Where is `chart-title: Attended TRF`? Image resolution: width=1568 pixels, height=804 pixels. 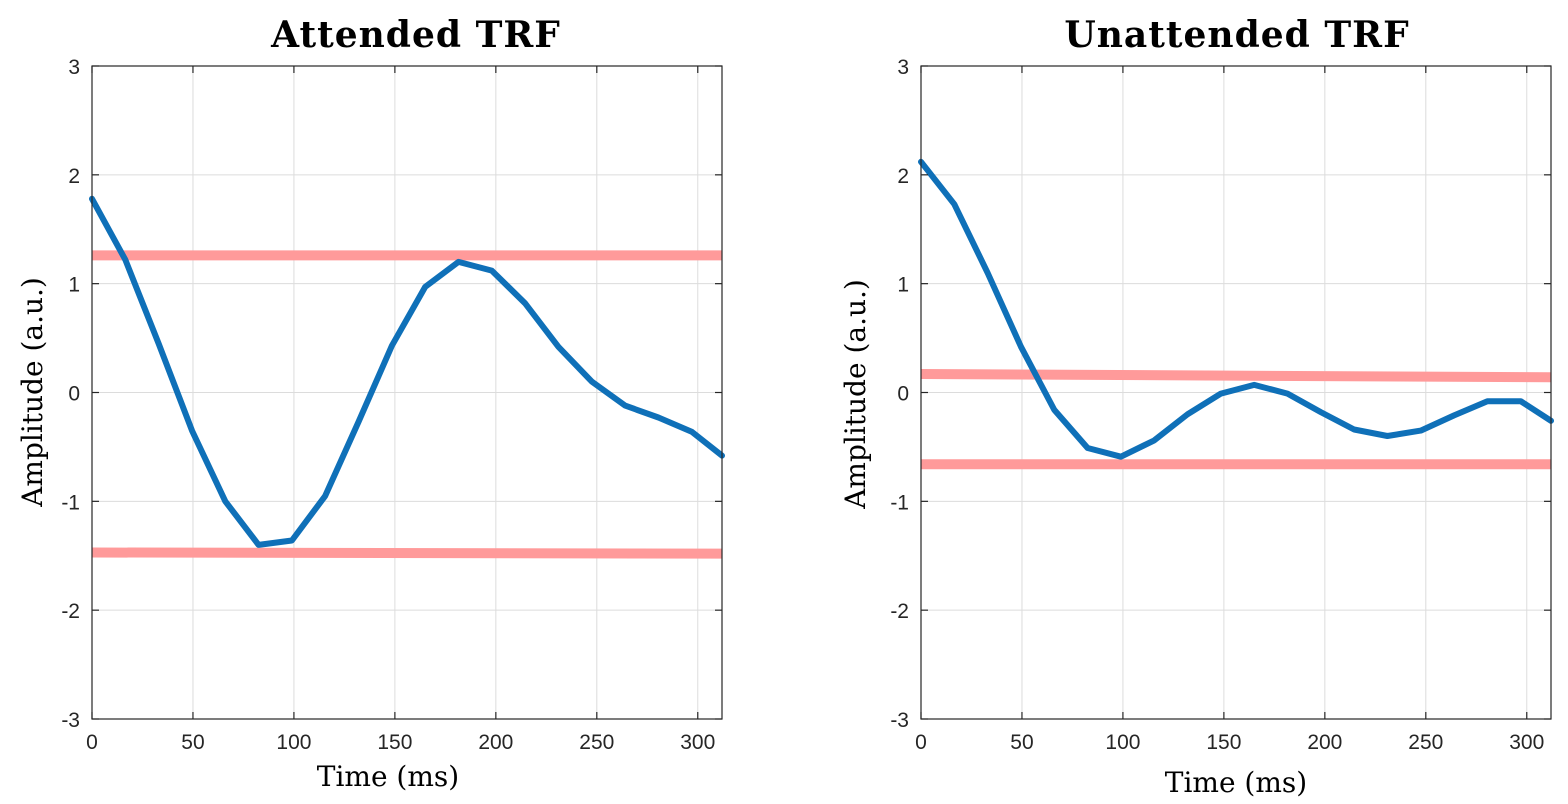 chart-title: Attended TRF is located at coordinates (415, 35).